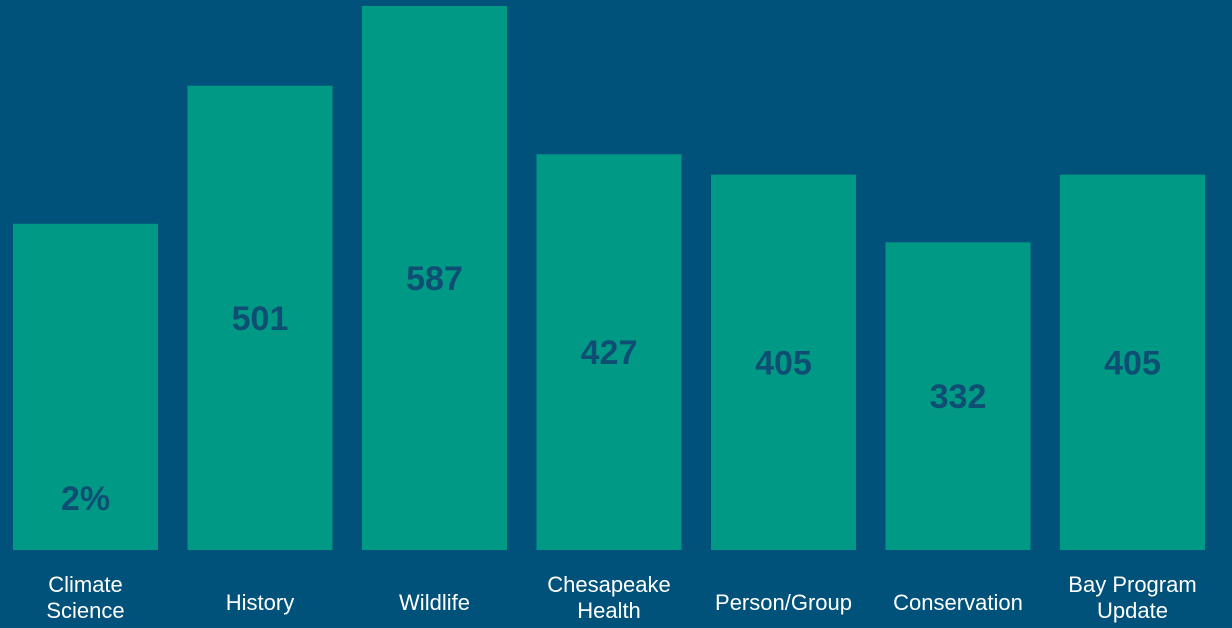 This screenshot has height=628, width=1232. Describe the element at coordinates (260, 602) in the screenshot. I see `category-label: History` at that location.